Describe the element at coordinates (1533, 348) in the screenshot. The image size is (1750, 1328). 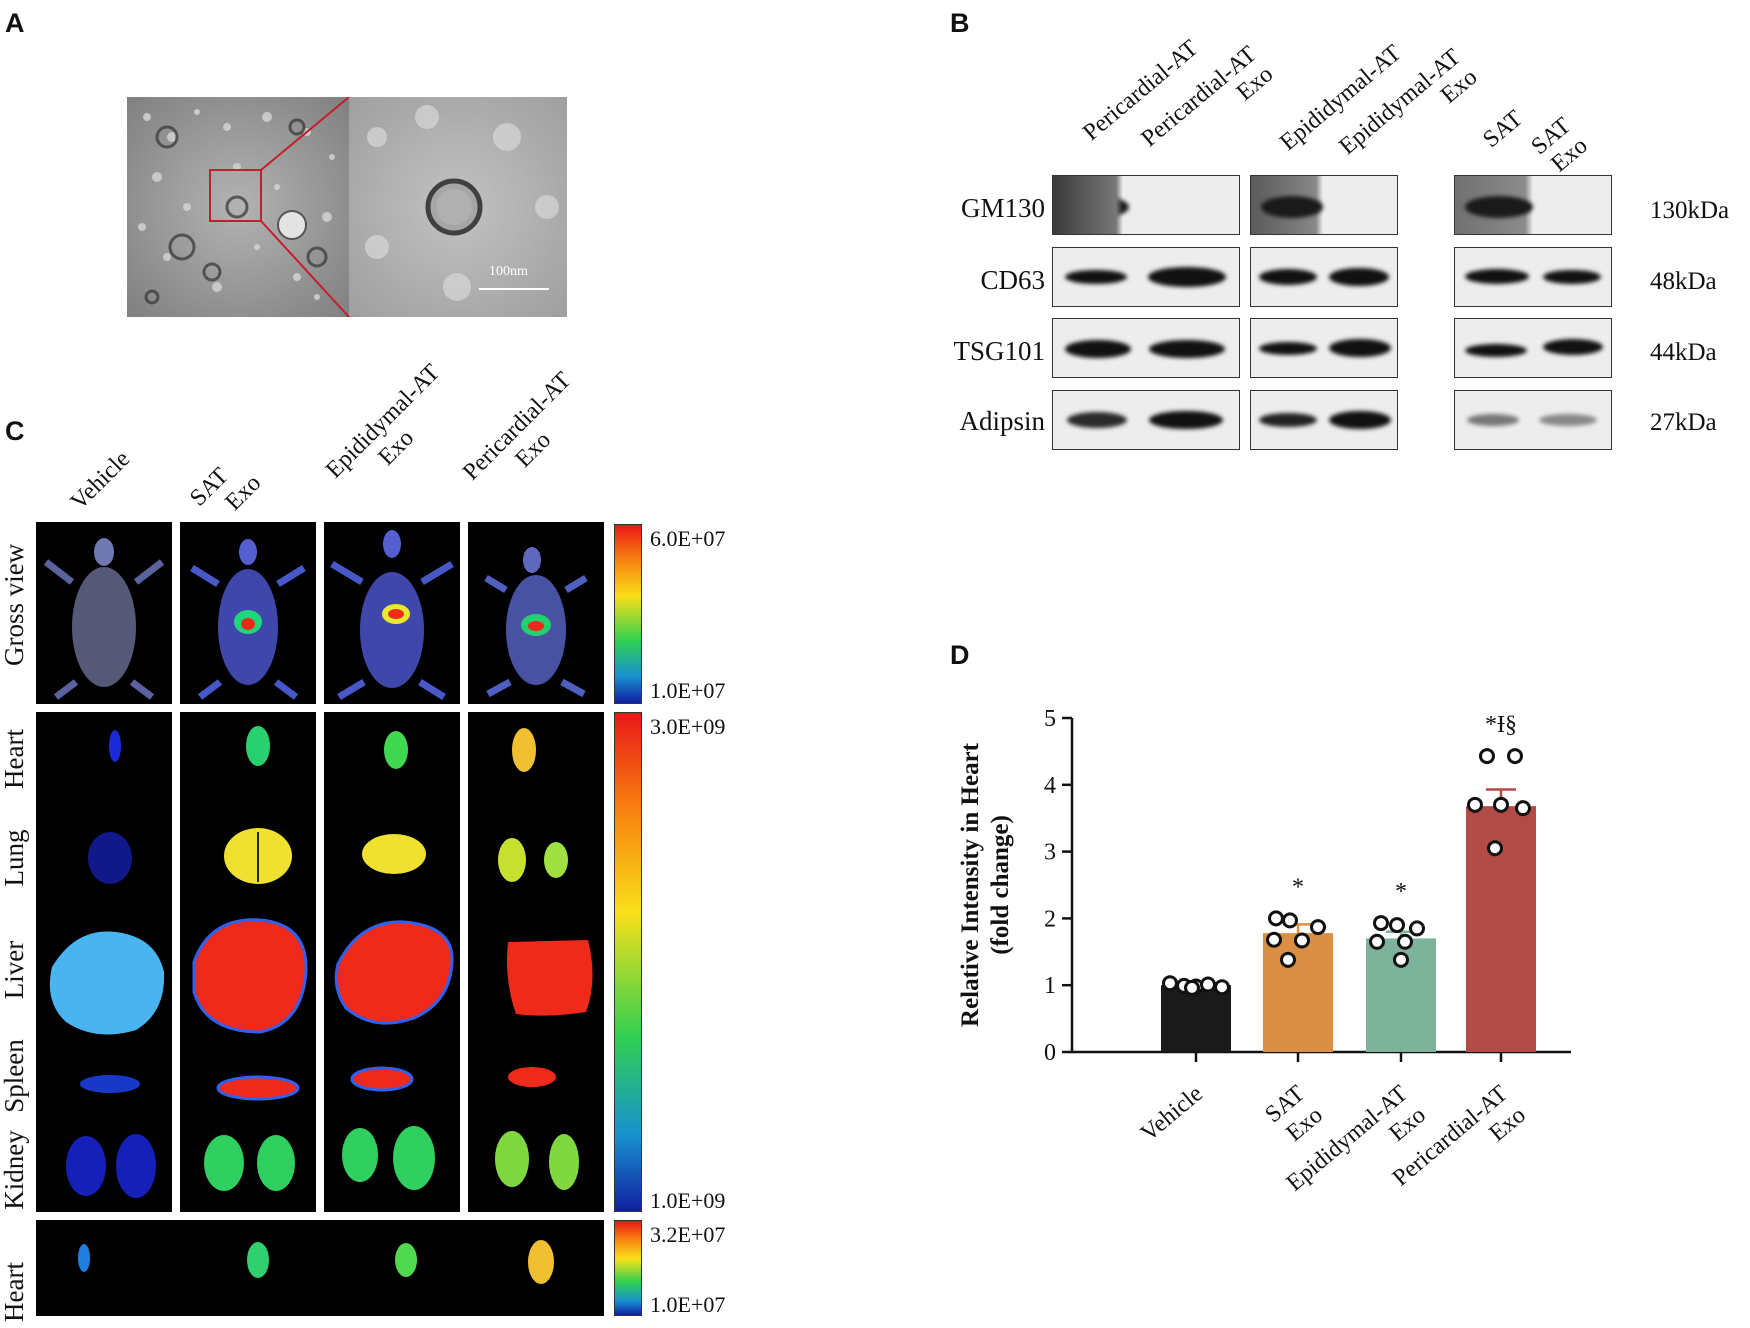
I see `blot-tsg101-sat` at that location.